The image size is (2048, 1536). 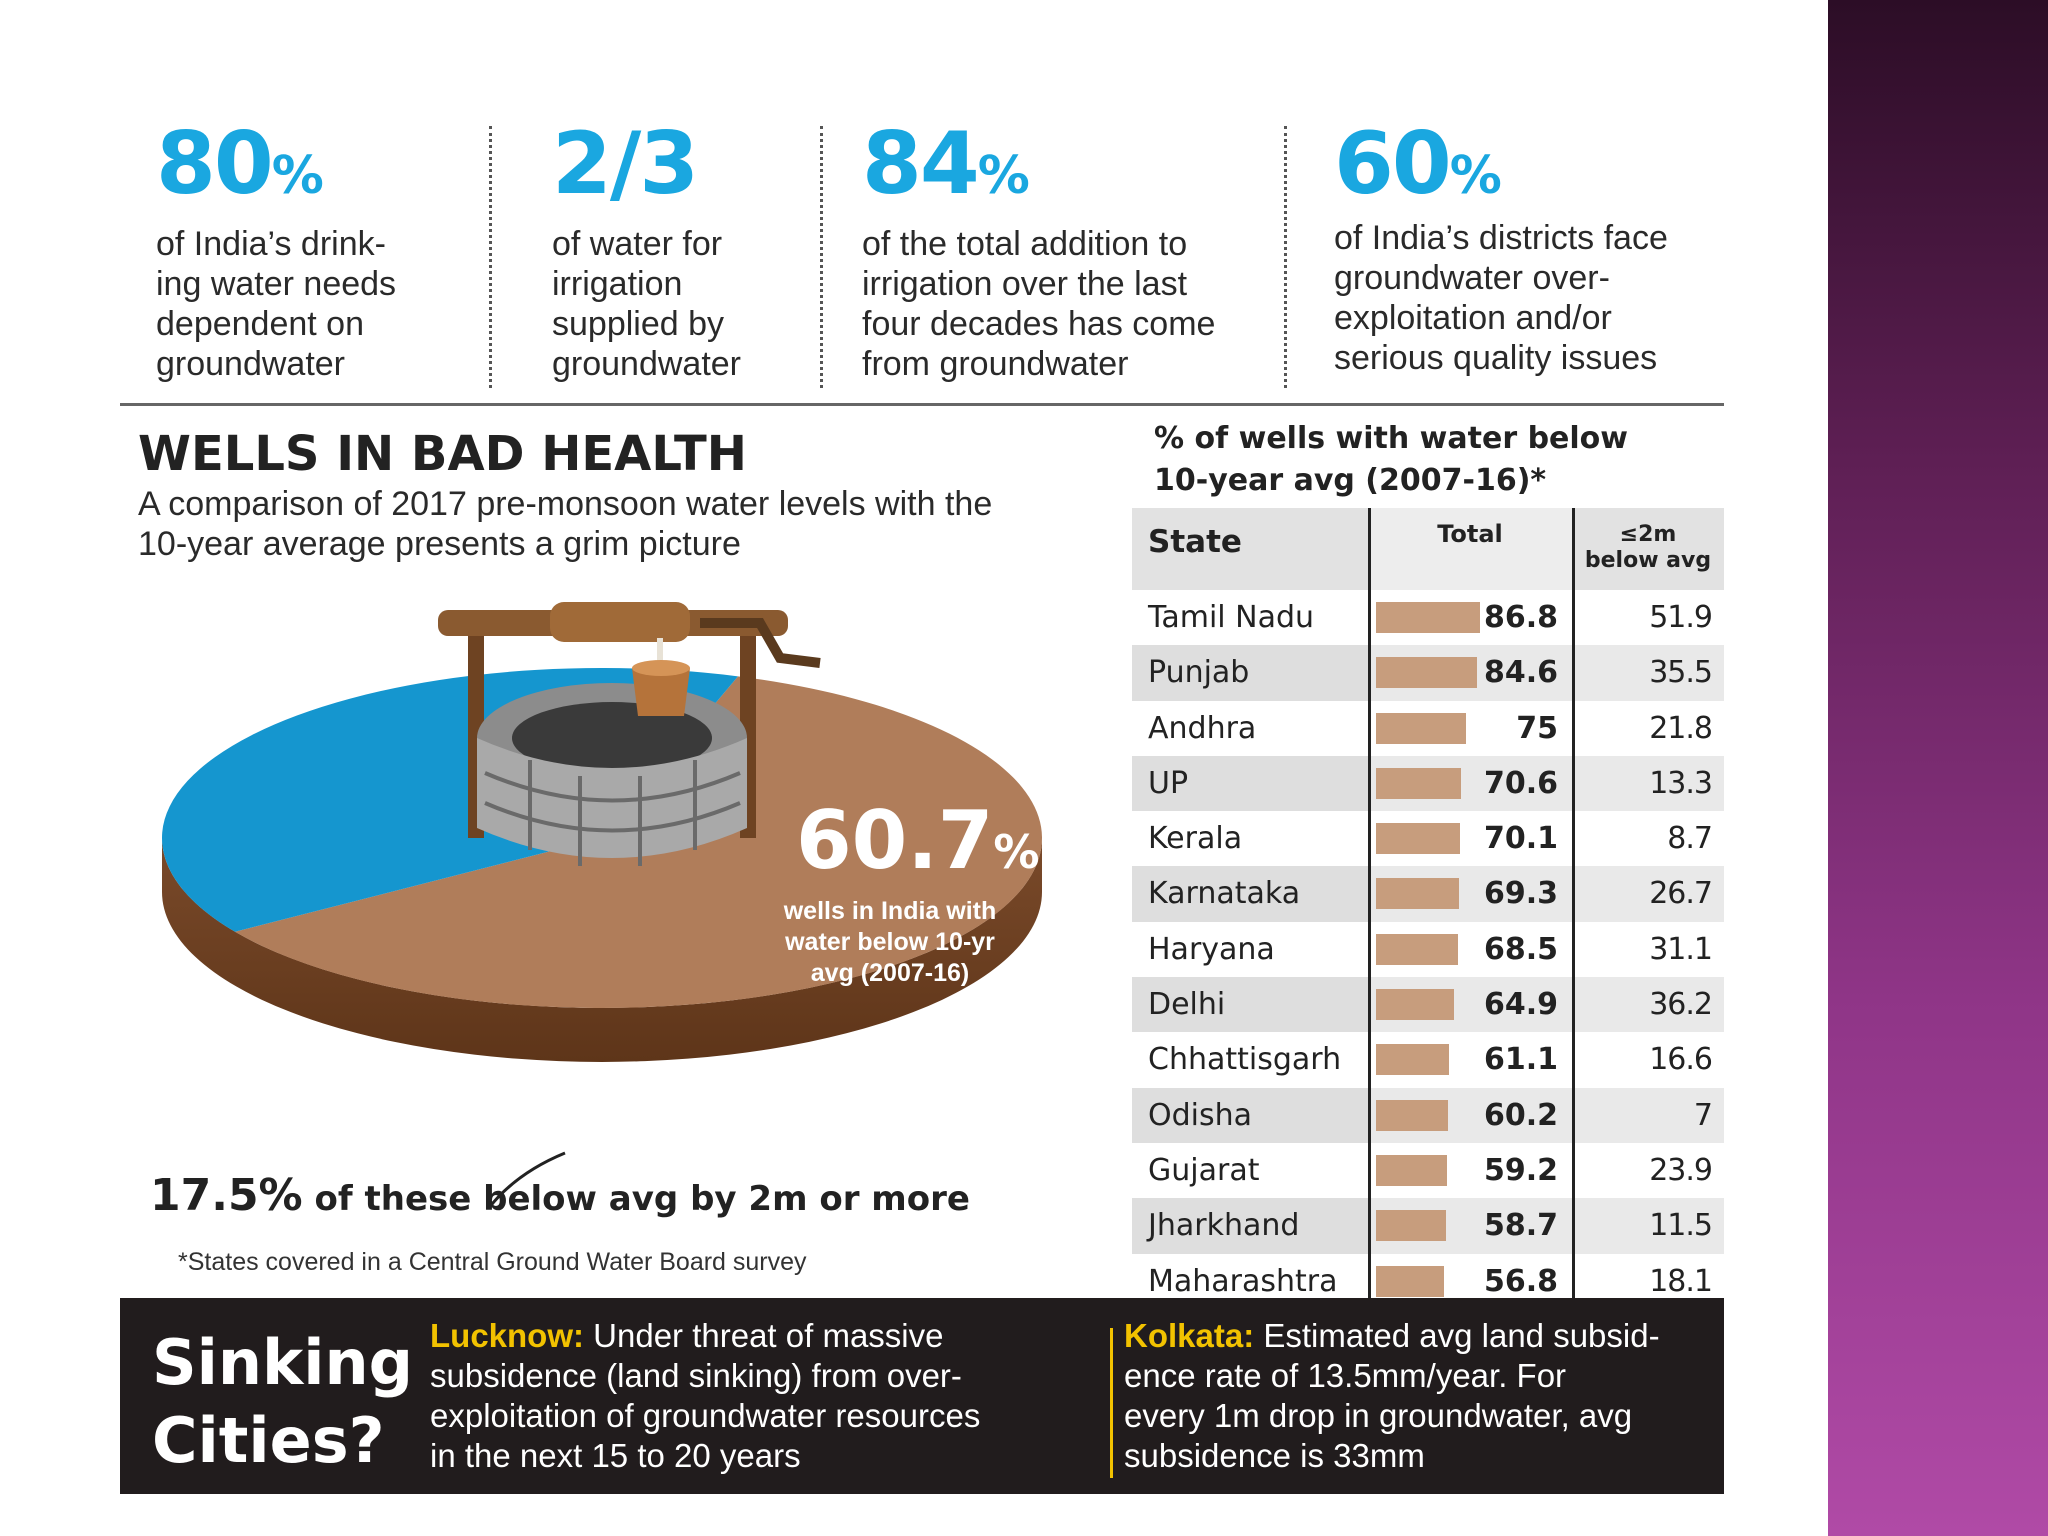 What do you see at coordinates (1681, 1005) in the screenshot?
I see `below-2m-value: 36.2` at bounding box center [1681, 1005].